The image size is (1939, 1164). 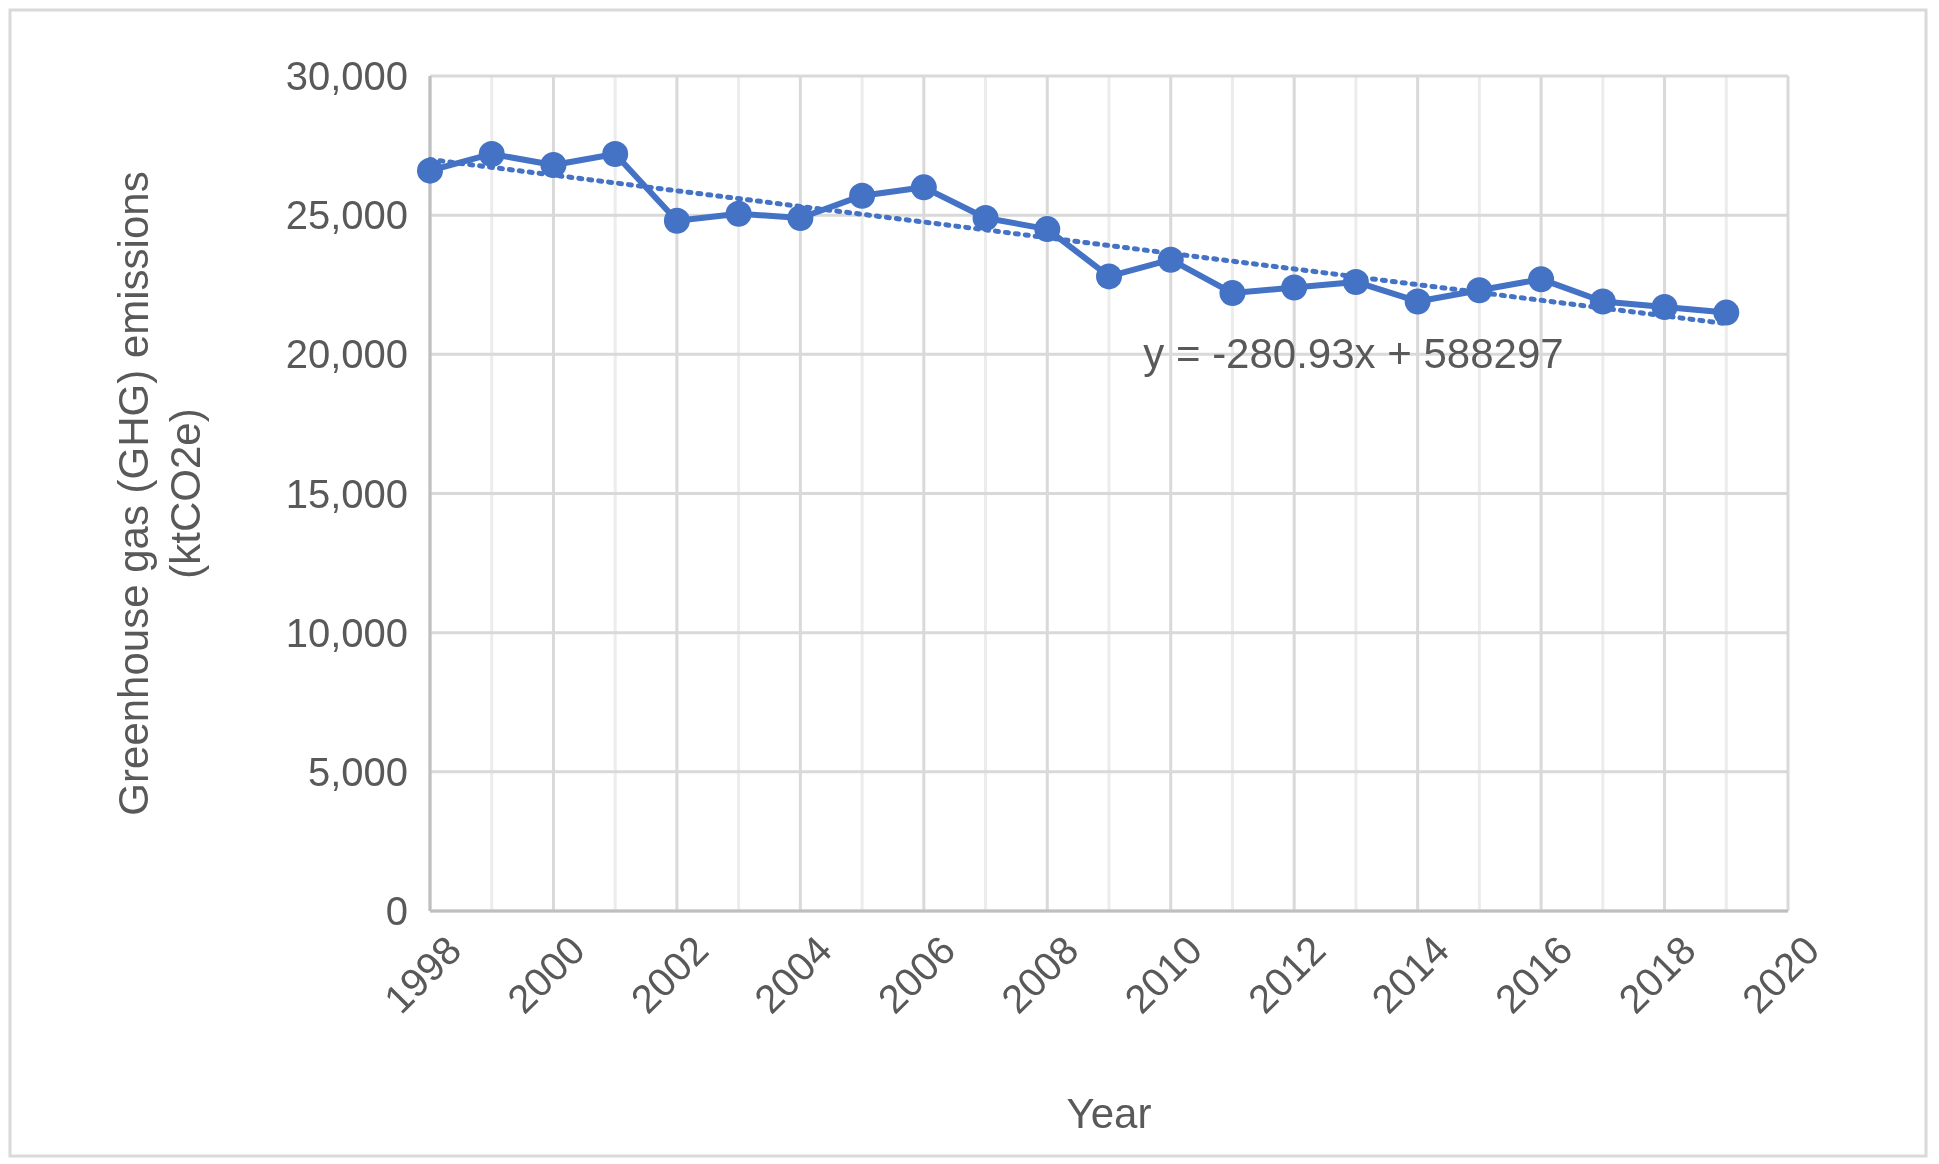 What do you see at coordinates (346, 354) in the screenshot?
I see `y-tick-label: 20,000` at bounding box center [346, 354].